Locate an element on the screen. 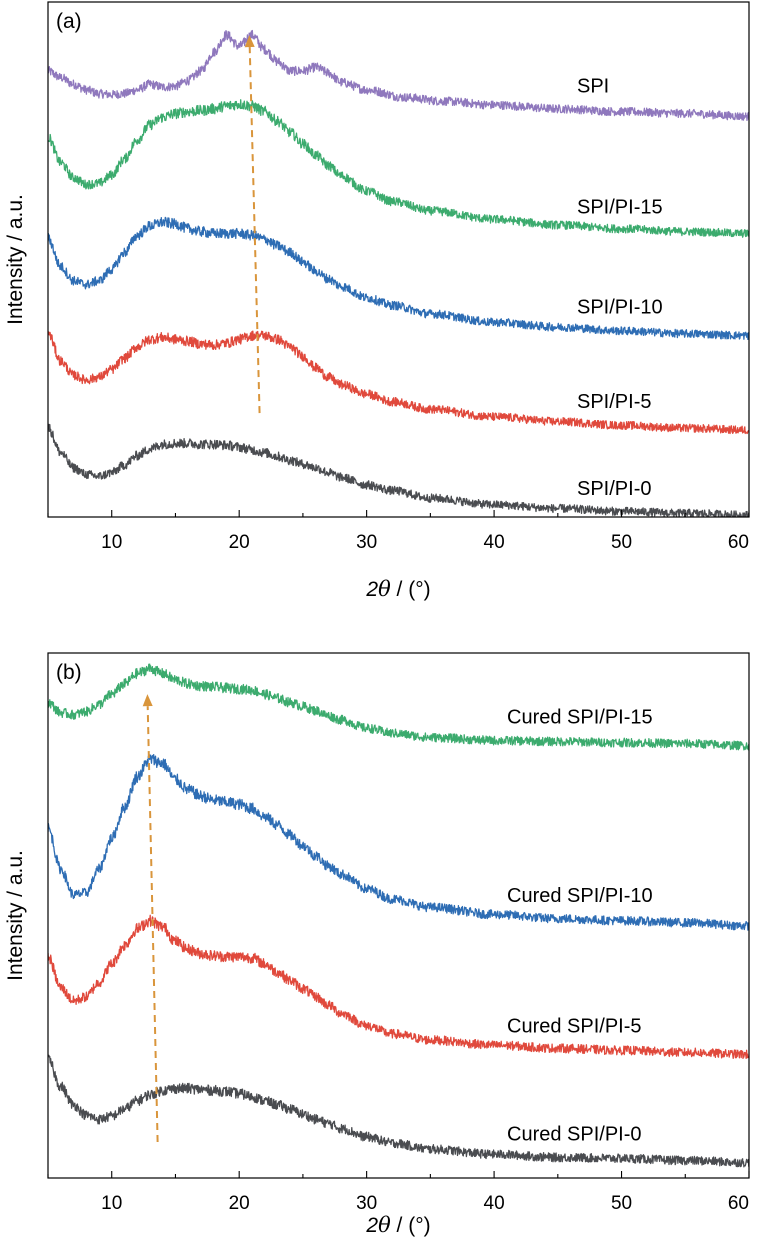  series-label-cured-spi-pi-0: Cured SPI/PI-0 is located at coordinates (574, 1135).